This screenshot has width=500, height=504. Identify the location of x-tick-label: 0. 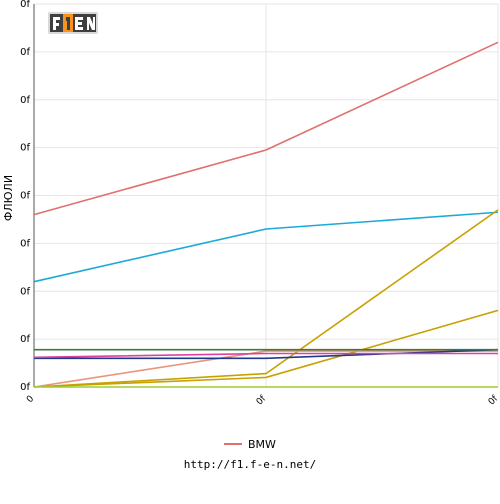
(30, 399).